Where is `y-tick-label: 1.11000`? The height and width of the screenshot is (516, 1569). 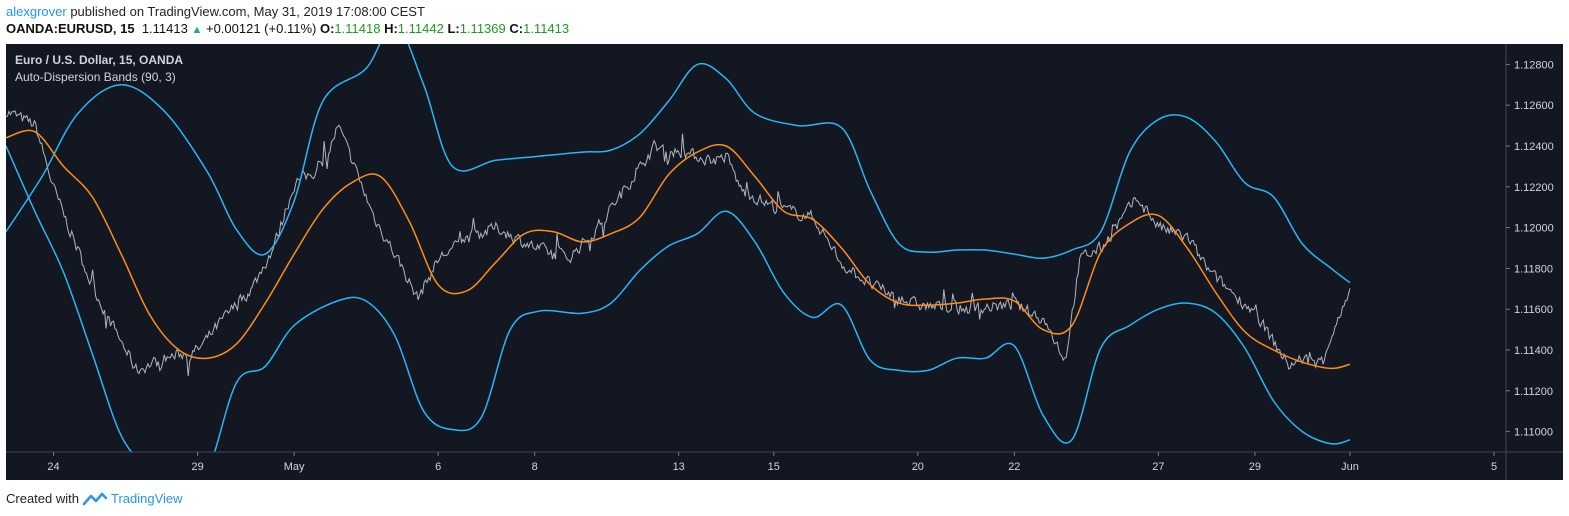 y-tick-label: 1.11000 is located at coordinates (1533, 433).